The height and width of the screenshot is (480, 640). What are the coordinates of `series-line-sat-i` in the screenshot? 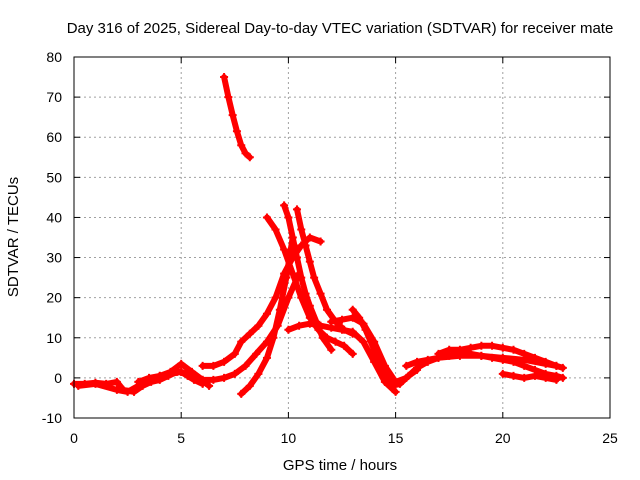 It's located at (325, 271).